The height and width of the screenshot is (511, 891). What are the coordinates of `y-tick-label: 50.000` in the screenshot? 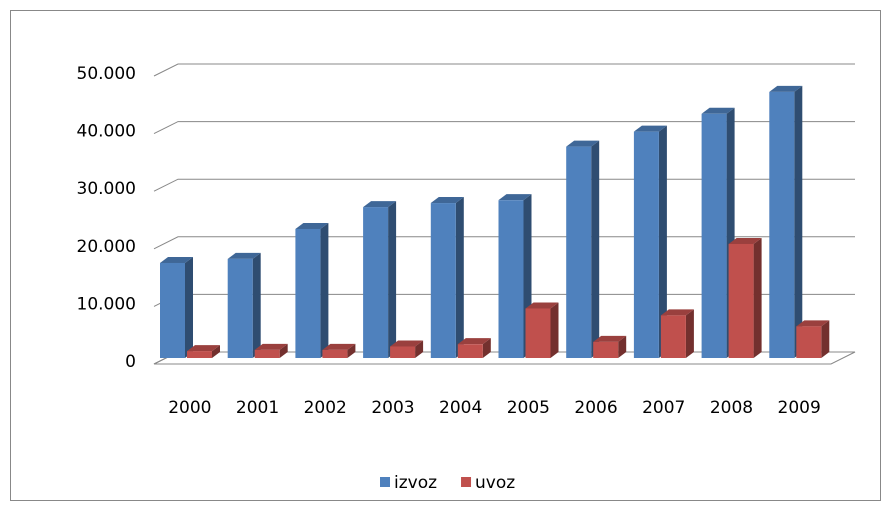 It's located at (106, 74).